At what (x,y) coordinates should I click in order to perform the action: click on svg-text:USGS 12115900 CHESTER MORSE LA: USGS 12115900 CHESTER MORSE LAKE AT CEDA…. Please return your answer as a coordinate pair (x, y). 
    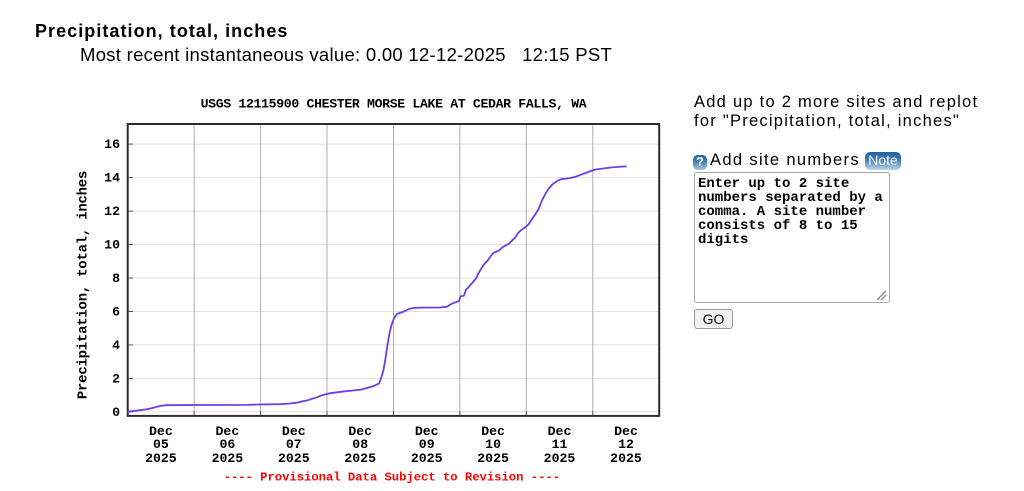
    Looking at the image, I should click on (394, 103).